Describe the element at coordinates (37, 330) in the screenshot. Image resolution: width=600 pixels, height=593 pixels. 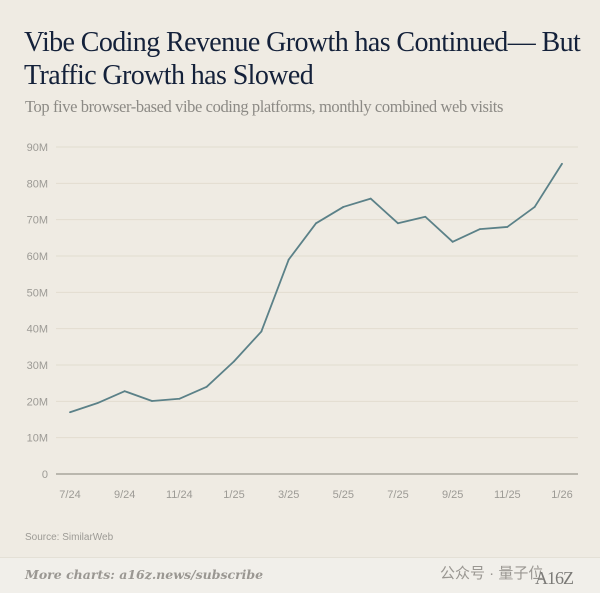
I see `y-tick-label: 40M` at that location.